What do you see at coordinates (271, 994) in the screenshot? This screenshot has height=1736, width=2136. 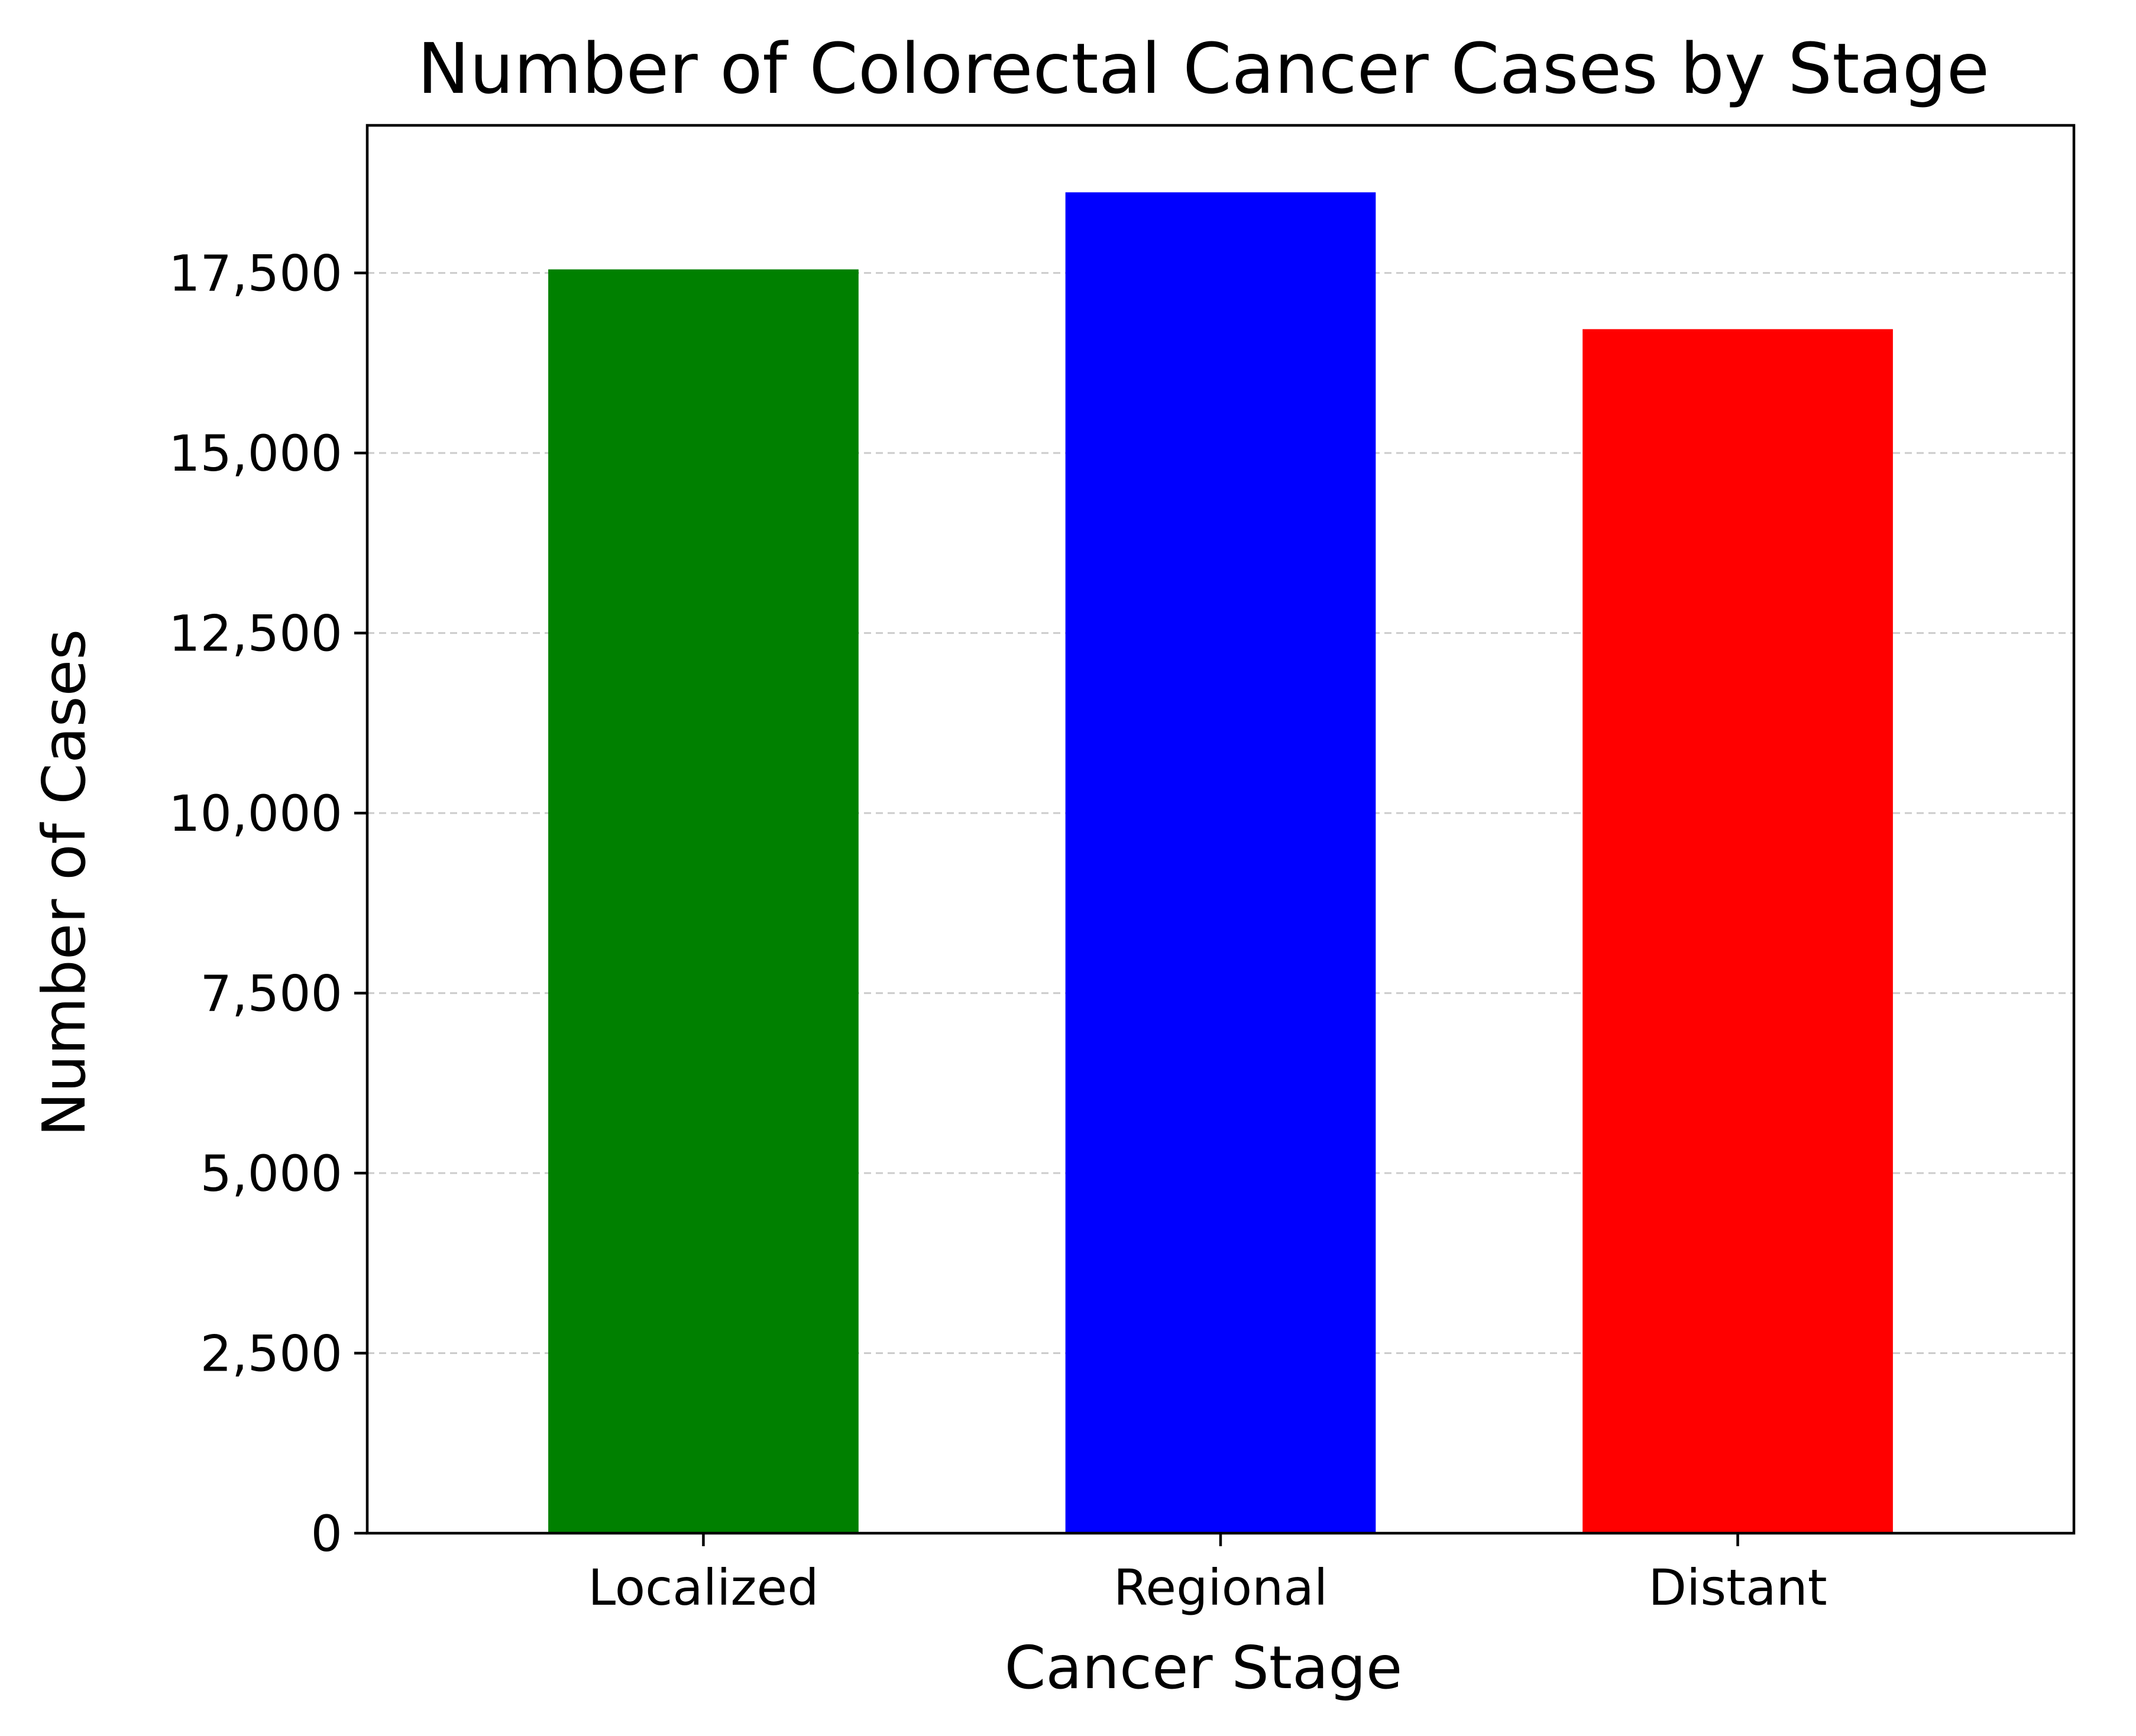 I see `y-tick-label: 7,500` at bounding box center [271, 994].